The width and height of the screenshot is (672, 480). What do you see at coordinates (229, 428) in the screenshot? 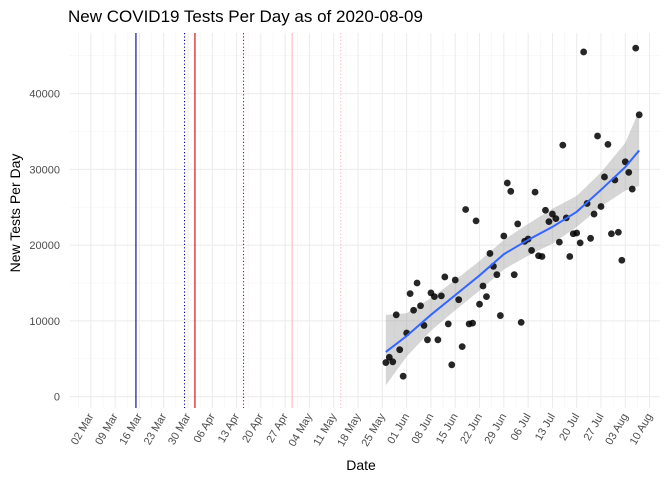
I see `x-tick-label: 13 Apr` at bounding box center [229, 428].